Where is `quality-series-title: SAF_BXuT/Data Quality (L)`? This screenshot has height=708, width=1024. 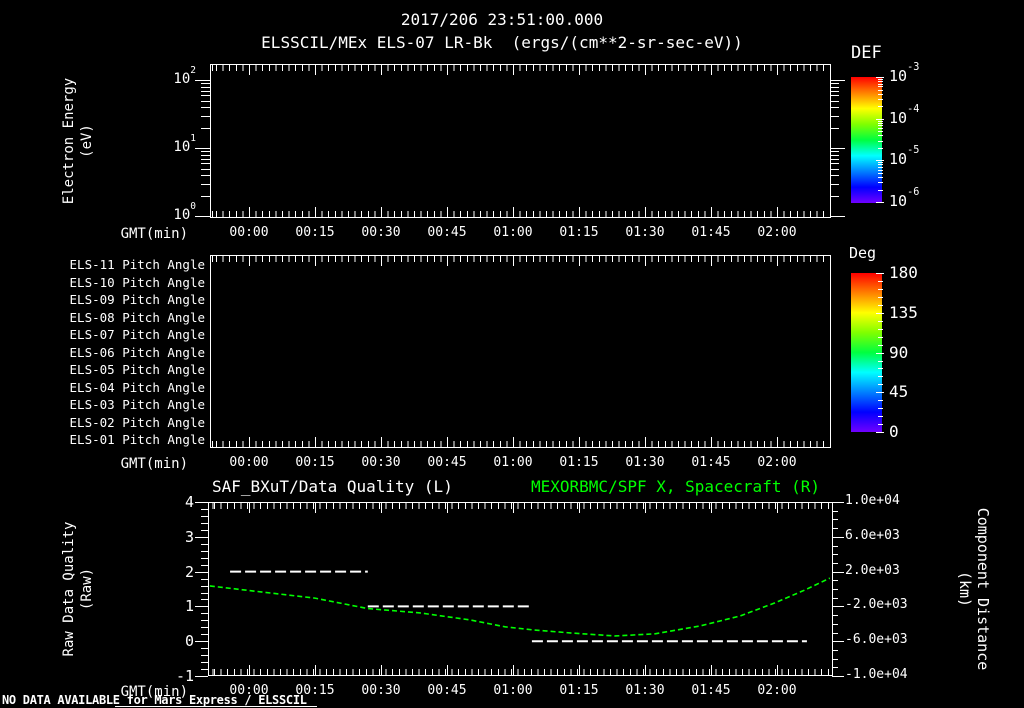
quality-series-title: SAF_BXuT/Data Quality (L) is located at coordinates (332, 486).